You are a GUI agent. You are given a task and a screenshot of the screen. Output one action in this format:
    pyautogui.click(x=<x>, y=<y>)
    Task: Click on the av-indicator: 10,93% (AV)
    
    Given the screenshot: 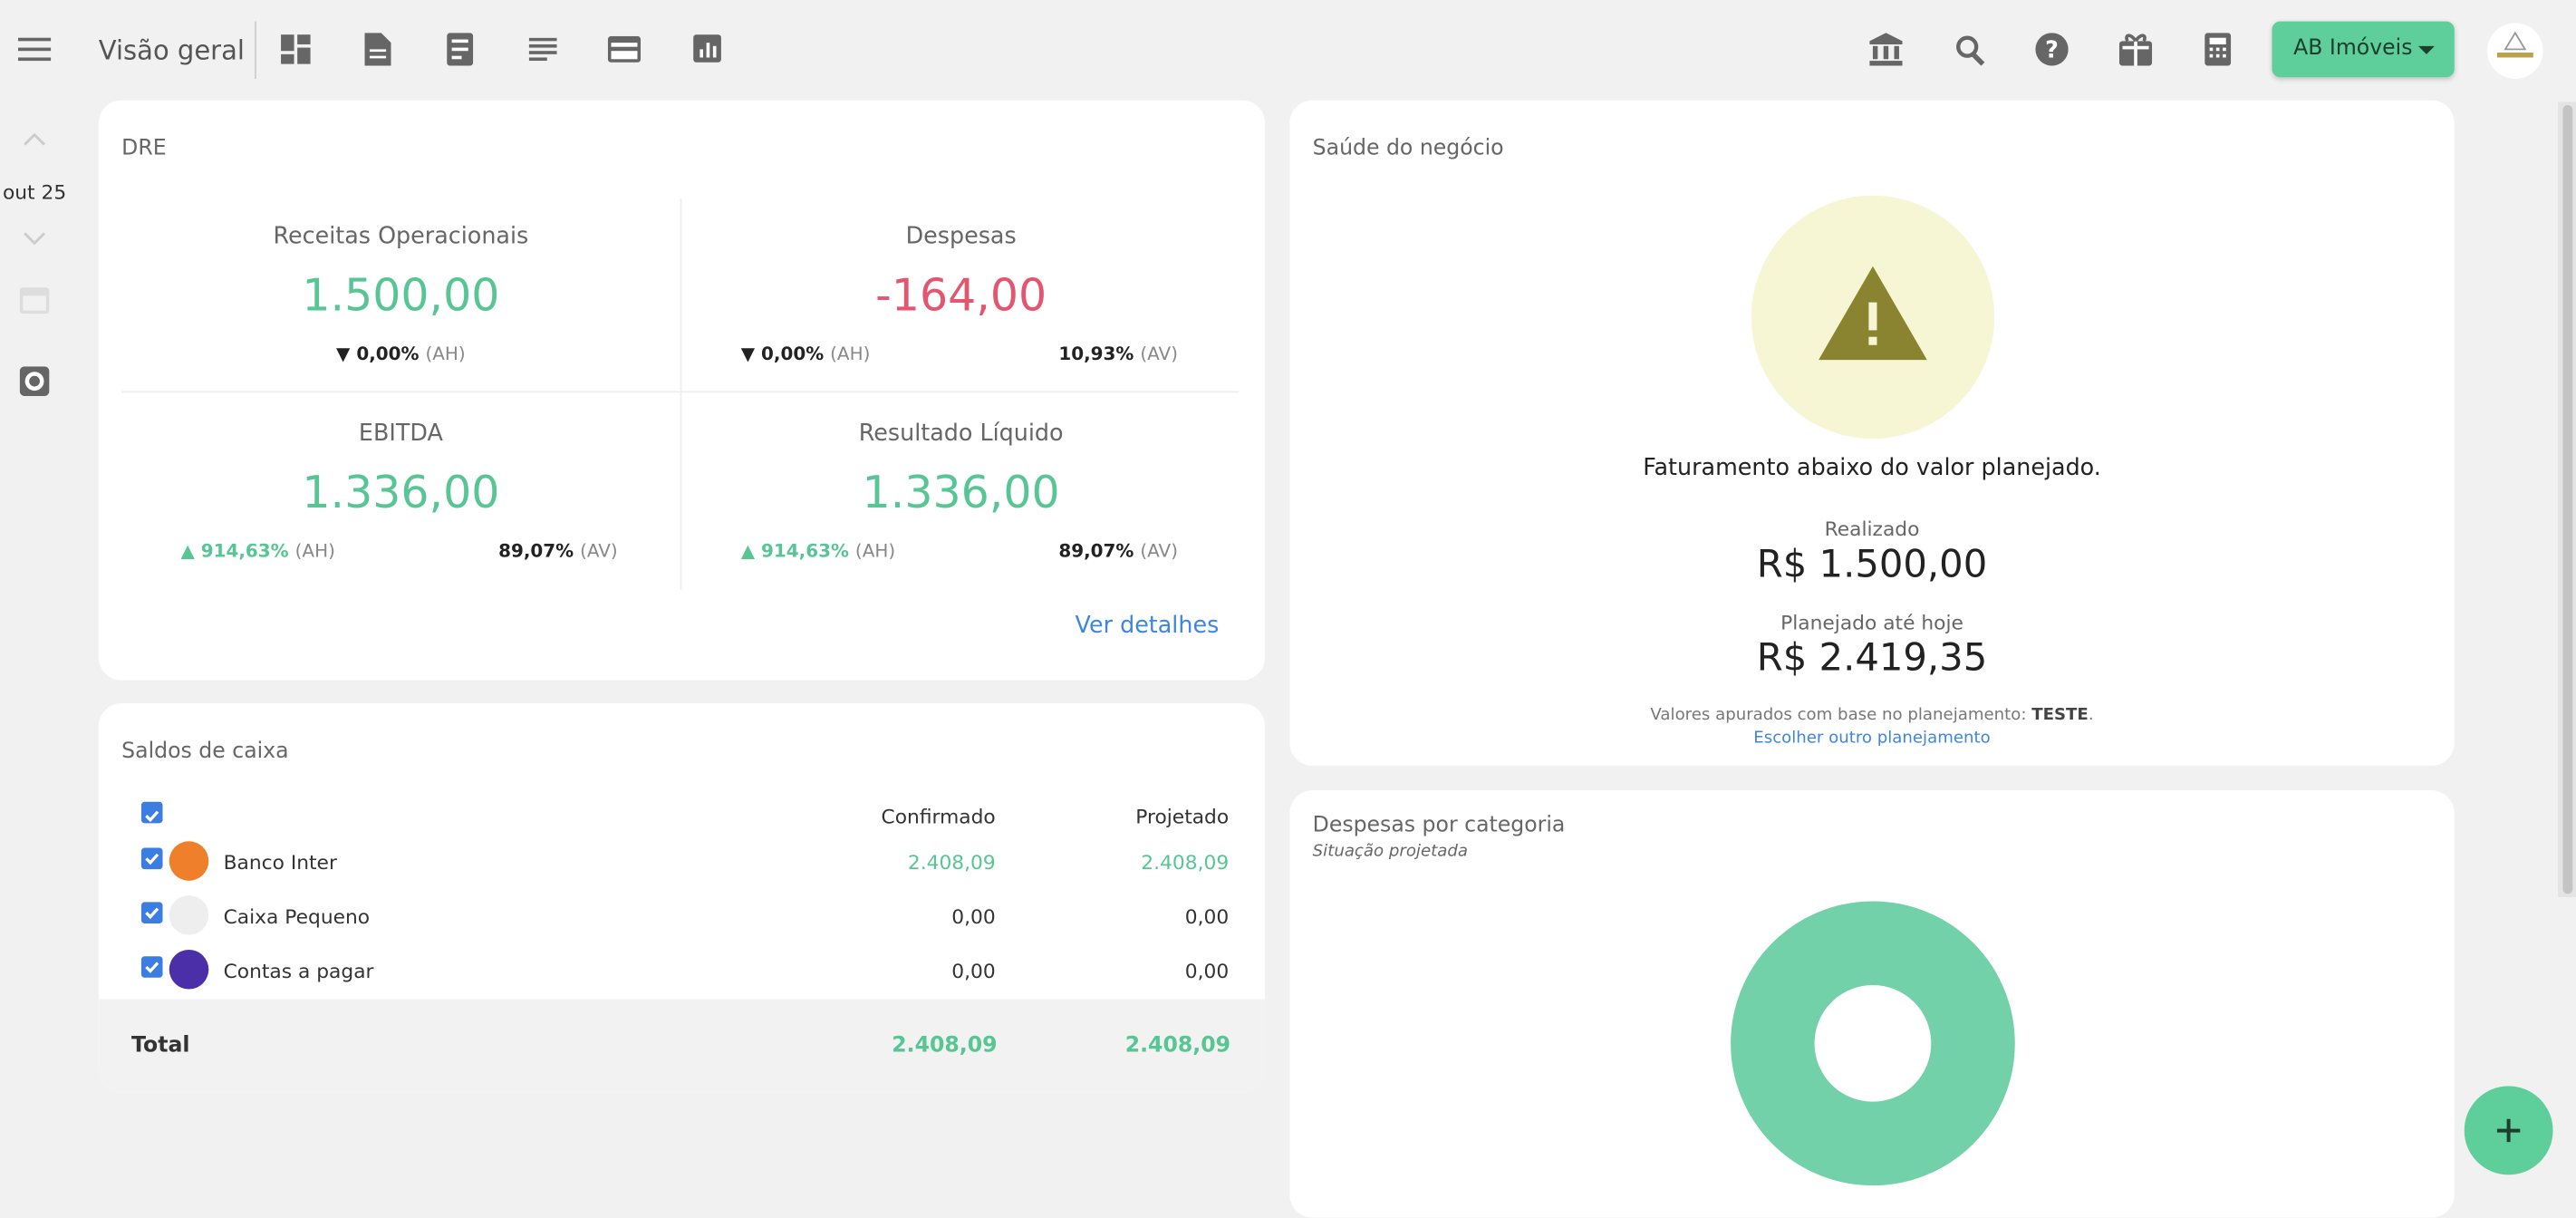 What is the action you would take?
    pyautogui.click(x=1118, y=354)
    